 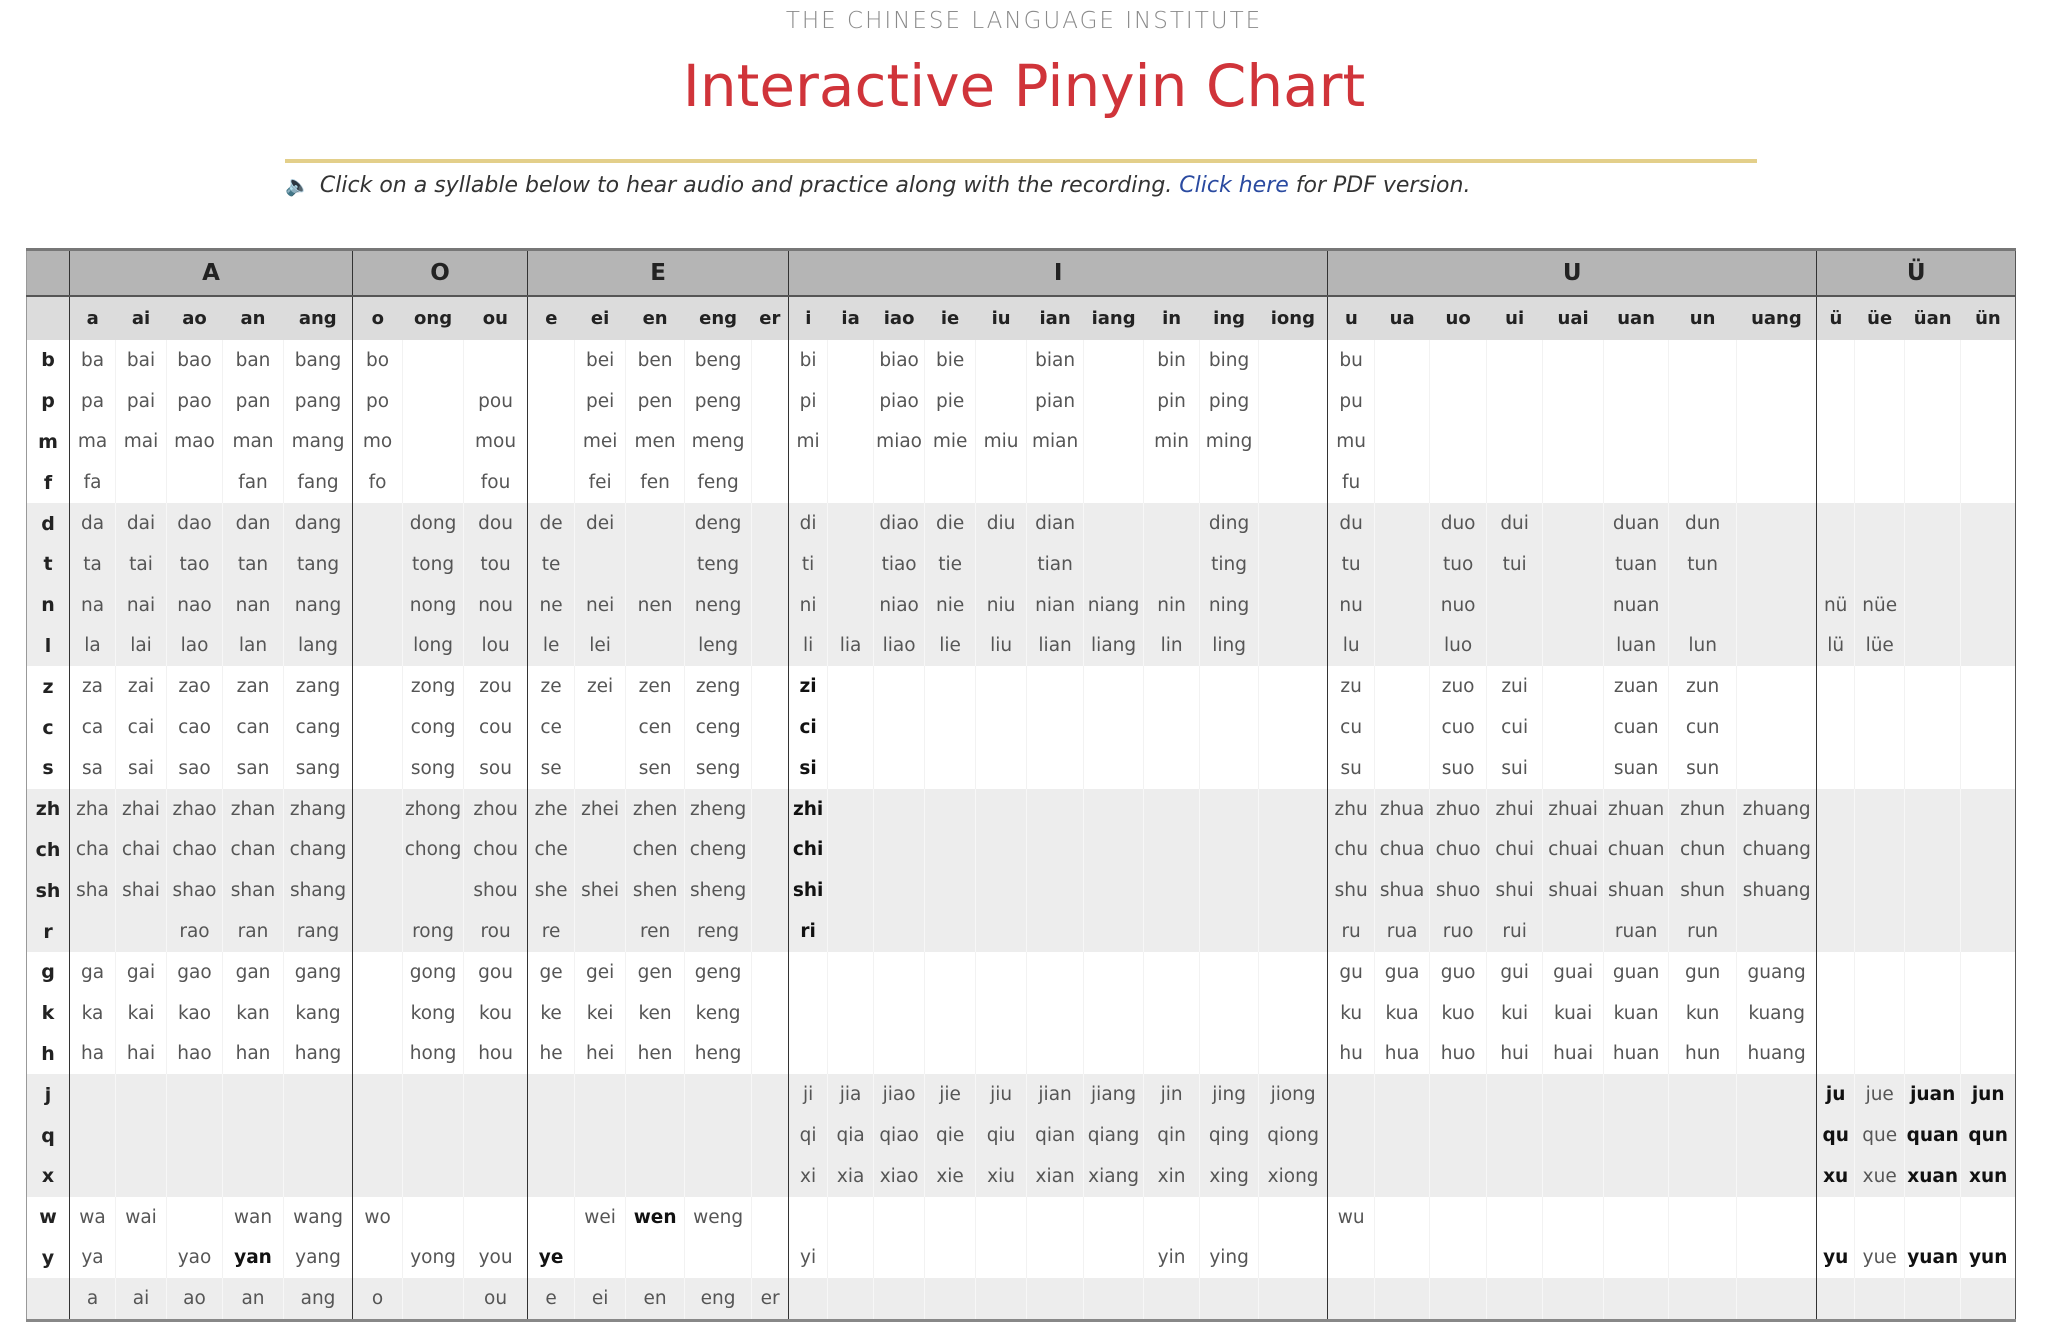 What do you see at coordinates (48, 442) in the screenshot?
I see `initial-label: m` at bounding box center [48, 442].